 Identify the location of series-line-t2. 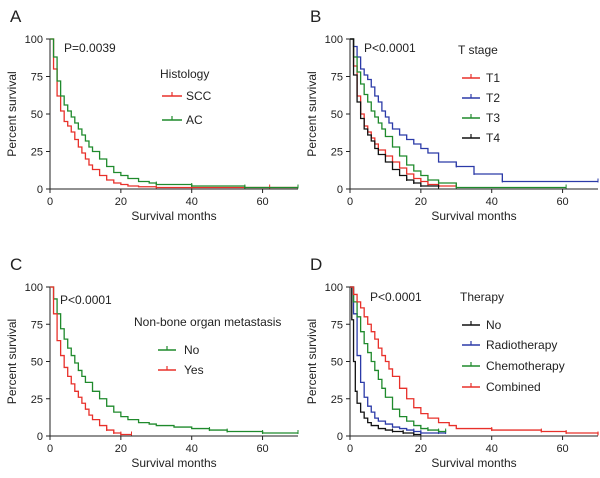
(474, 110).